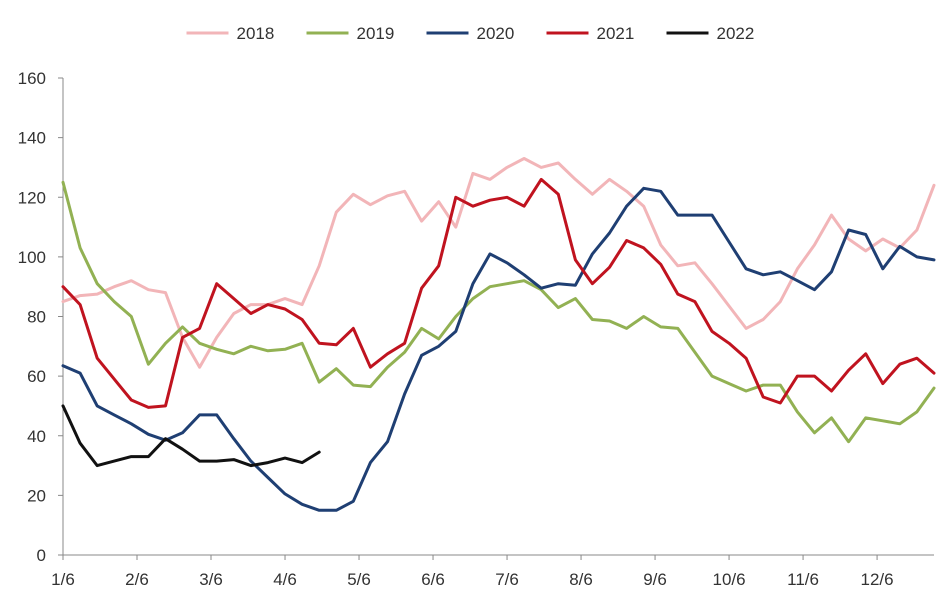 The image size is (949, 610). What do you see at coordinates (285, 579) in the screenshot?
I see `x-tick-label: 4/6` at bounding box center [285, 579].